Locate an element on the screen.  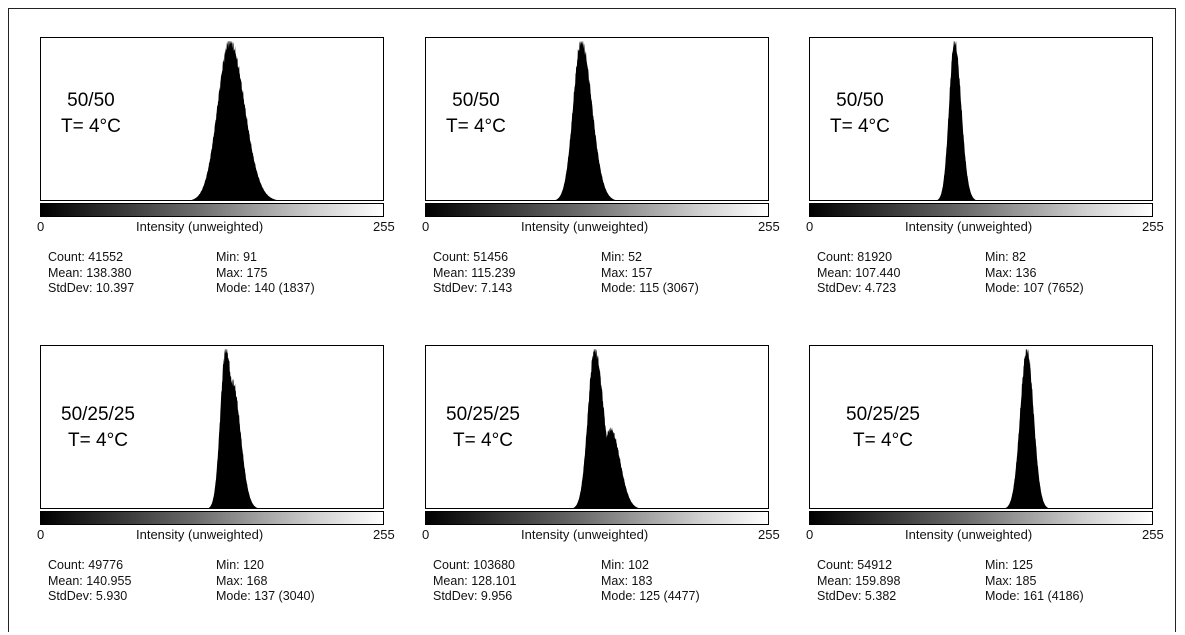
stats-right: Min: 120 Max: 168 Mode: 137 (3040) is located at coordinates (265, 581).